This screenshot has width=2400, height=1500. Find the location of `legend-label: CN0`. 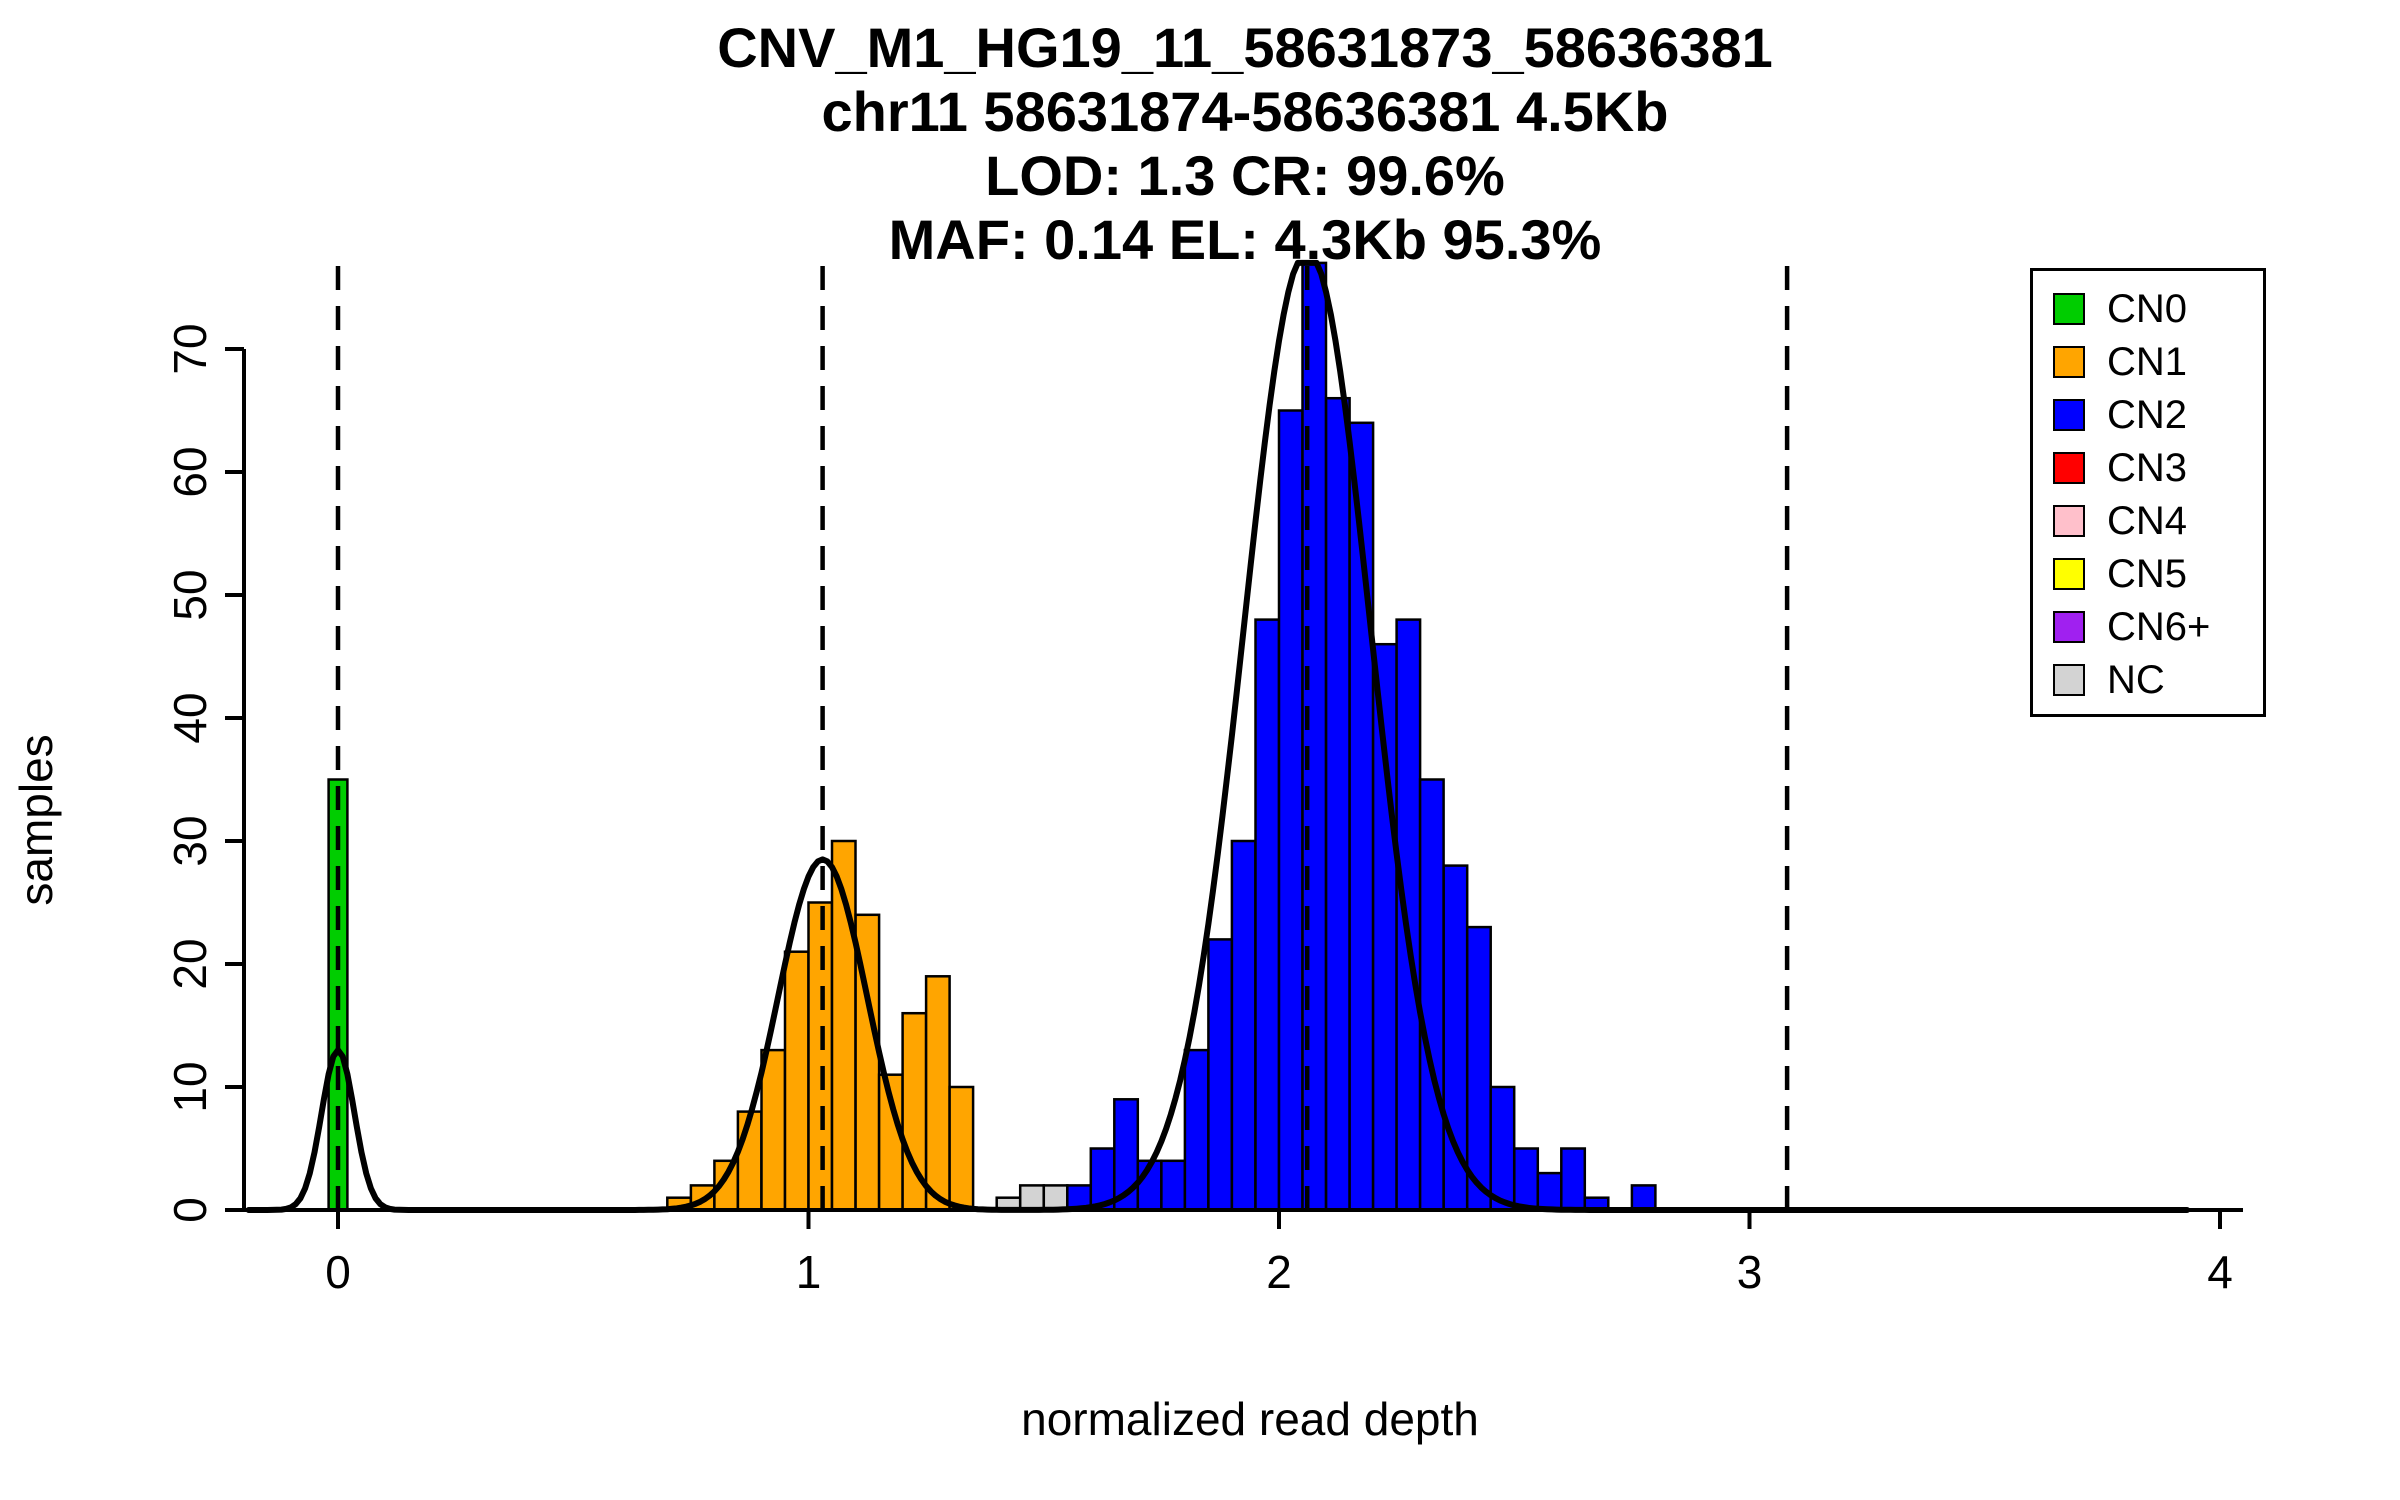

legend-label: CN0 is located at coordinates (2147, 309).